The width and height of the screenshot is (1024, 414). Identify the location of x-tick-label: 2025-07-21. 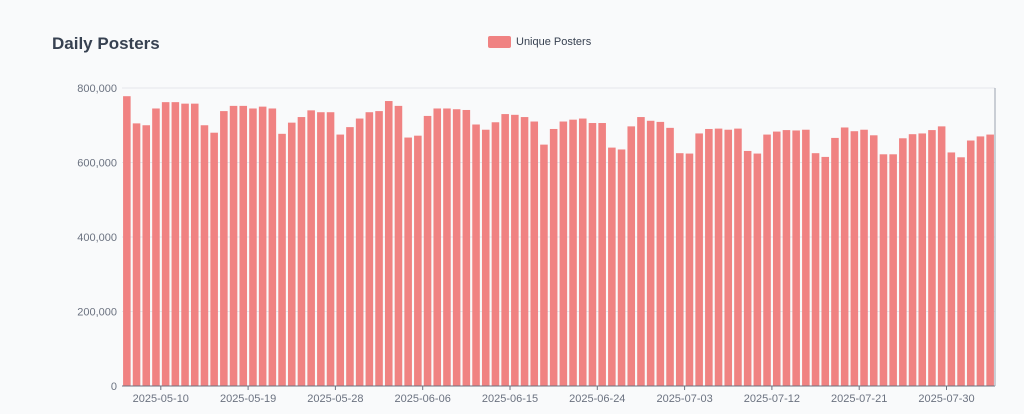
(859, 399).